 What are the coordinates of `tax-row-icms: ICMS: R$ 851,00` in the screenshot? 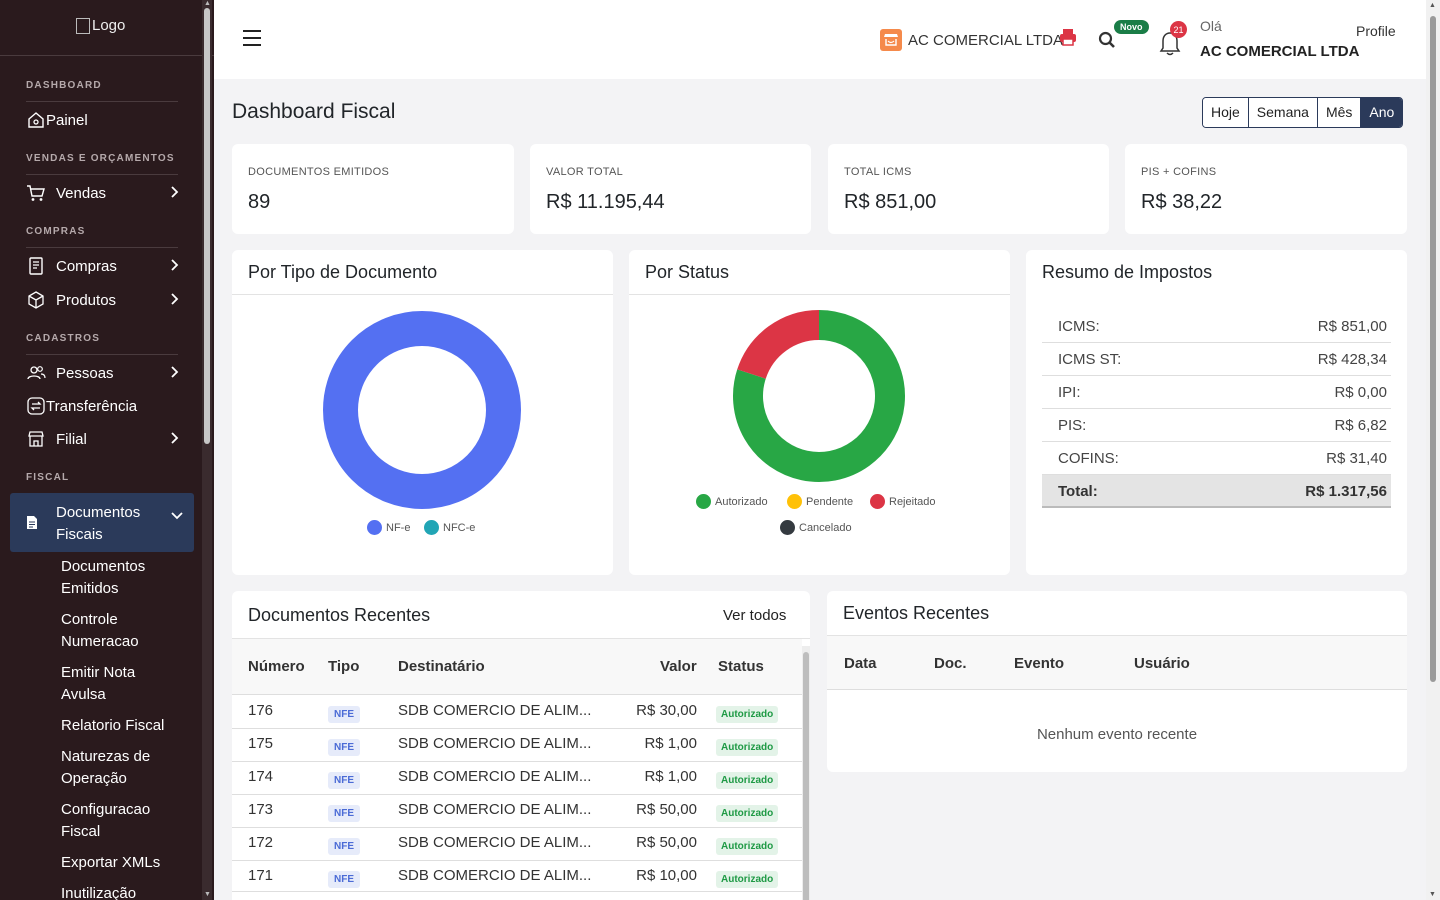 It's located at (1216, 326).